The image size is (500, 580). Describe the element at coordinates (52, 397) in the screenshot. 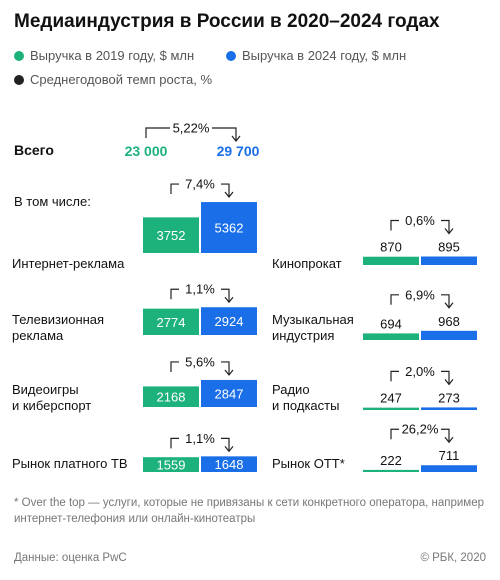

I see `category-label: Видеоигры и киберспорт` at that location.